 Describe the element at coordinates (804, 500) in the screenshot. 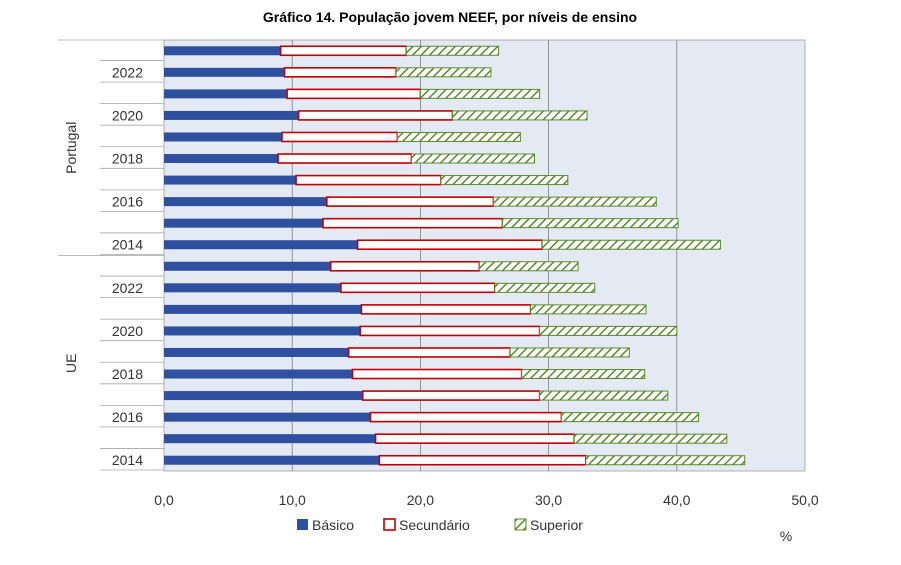

I see `x-tick-label: 50,0` at that location.